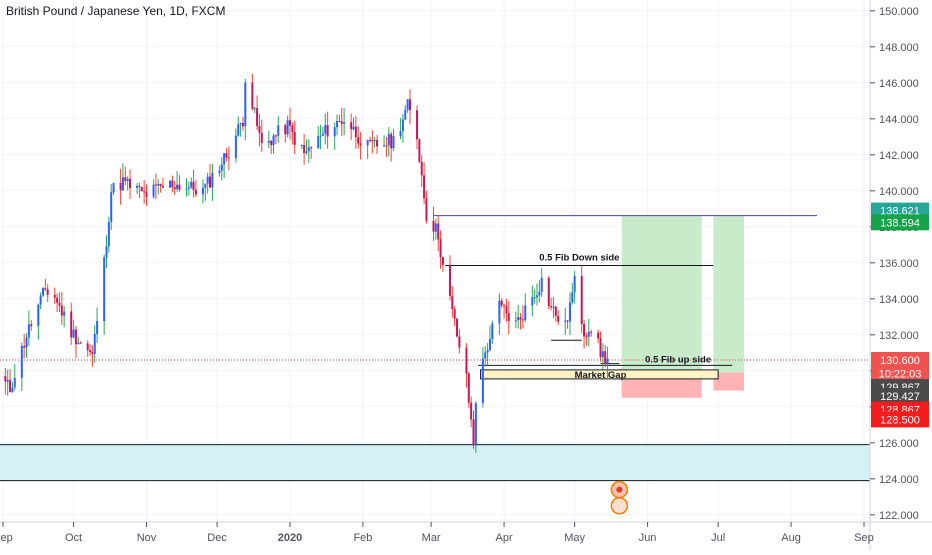  I want to click on x-tick-label: Nov, so click(147, 538).